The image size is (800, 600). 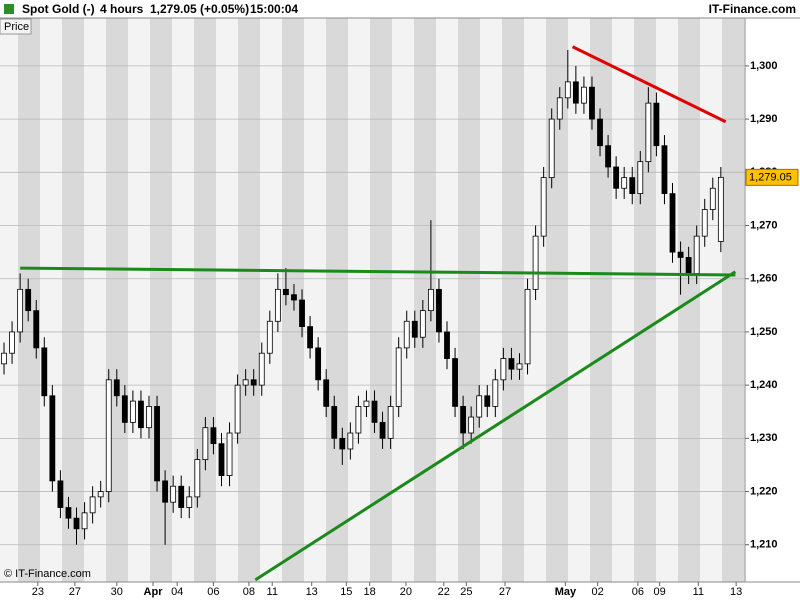 What do you see at coordinates (466, 592) in the screenshot?
I see `x-tick-label: 25` at bounding box center [466, 592].